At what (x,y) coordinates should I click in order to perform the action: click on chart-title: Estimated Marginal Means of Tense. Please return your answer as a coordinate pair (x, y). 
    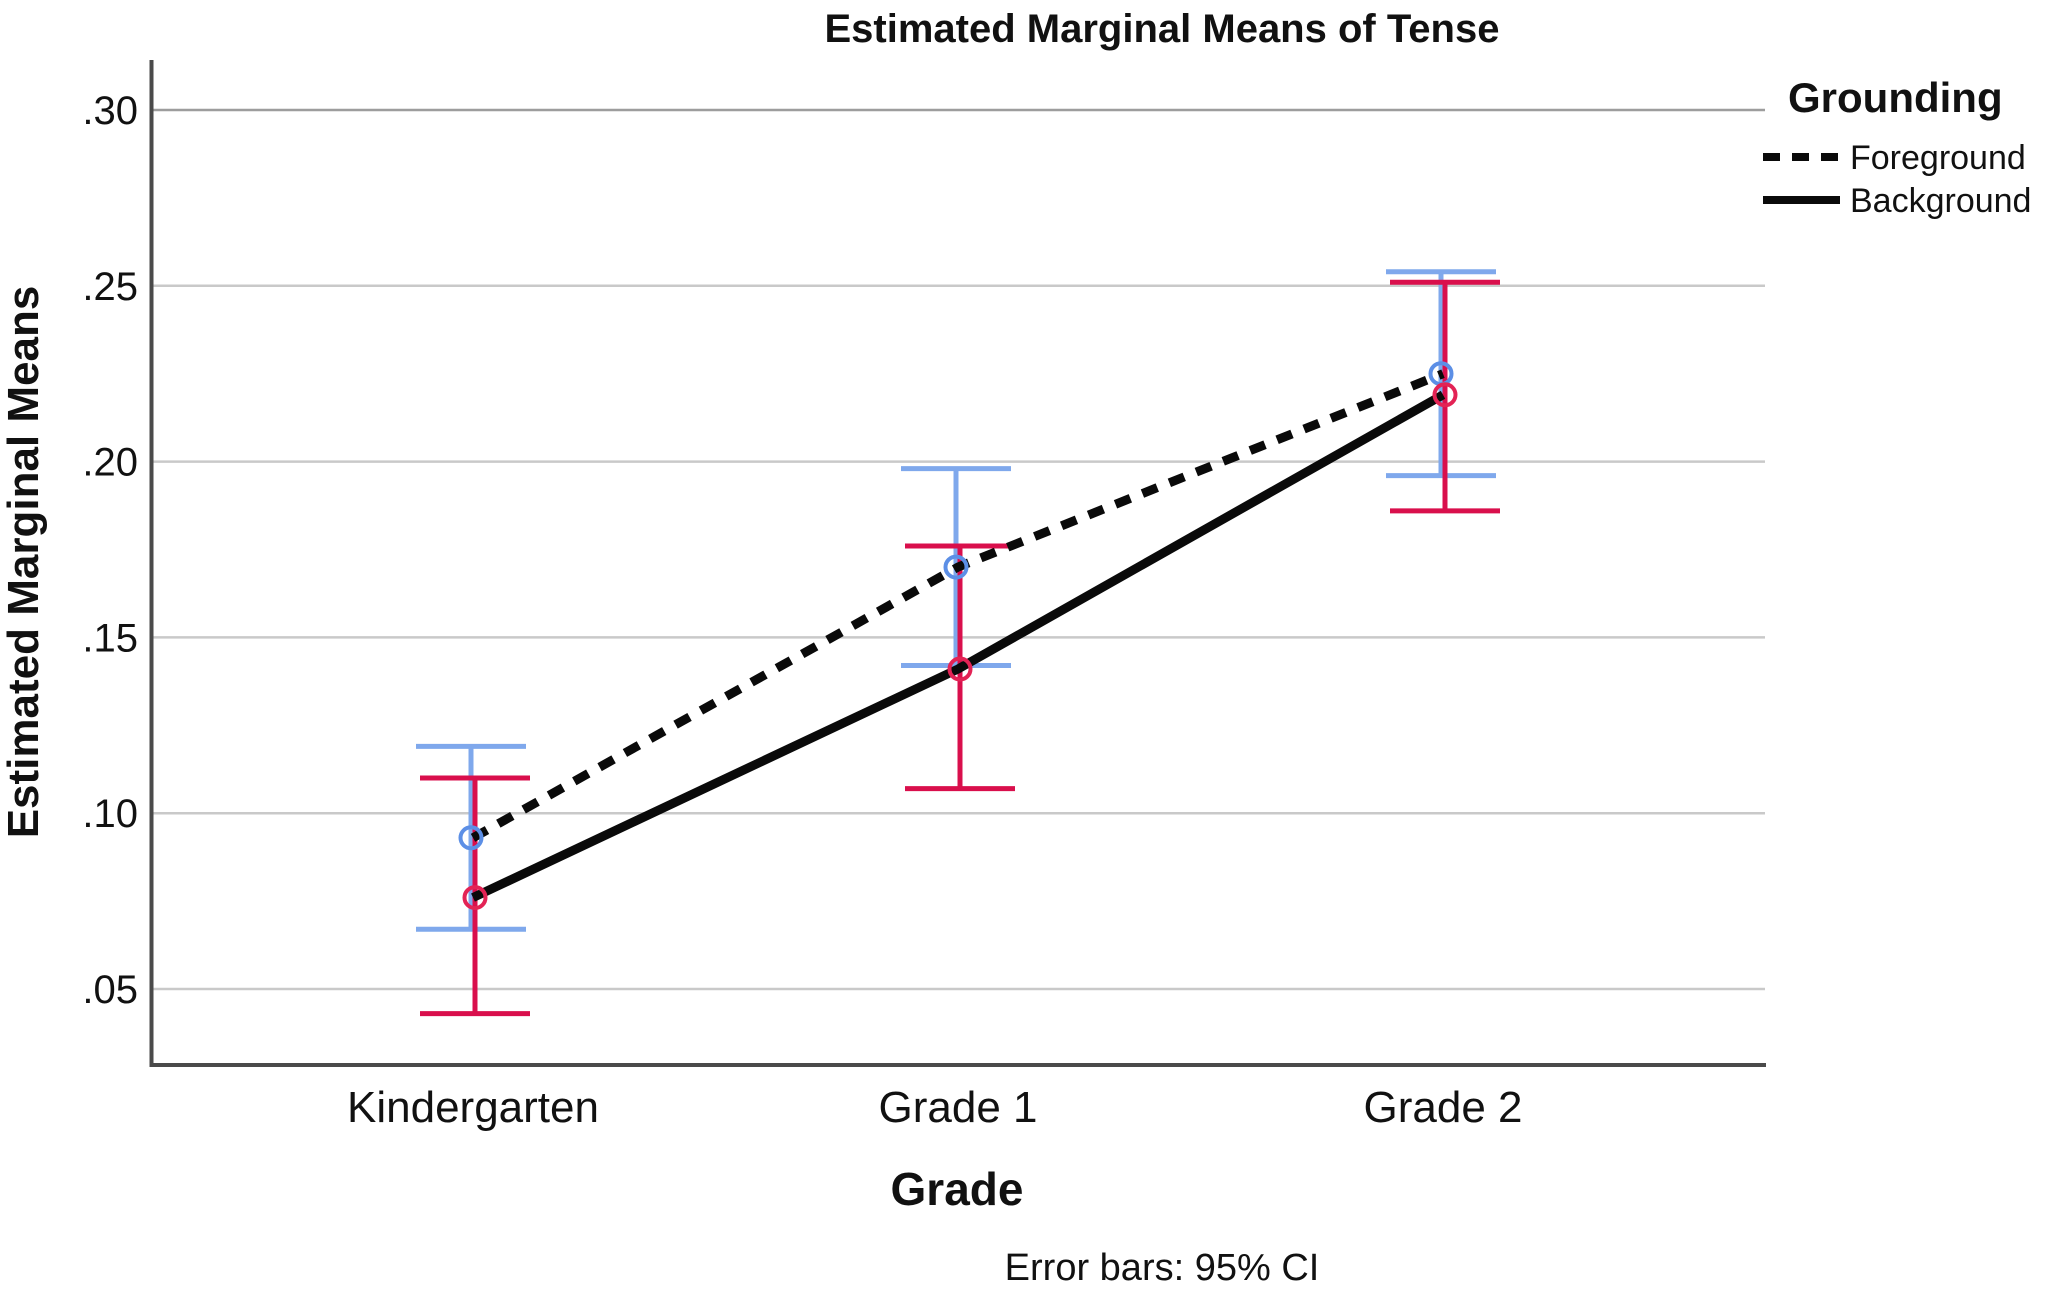
    Looking at the image, I should click on (1162, 29).